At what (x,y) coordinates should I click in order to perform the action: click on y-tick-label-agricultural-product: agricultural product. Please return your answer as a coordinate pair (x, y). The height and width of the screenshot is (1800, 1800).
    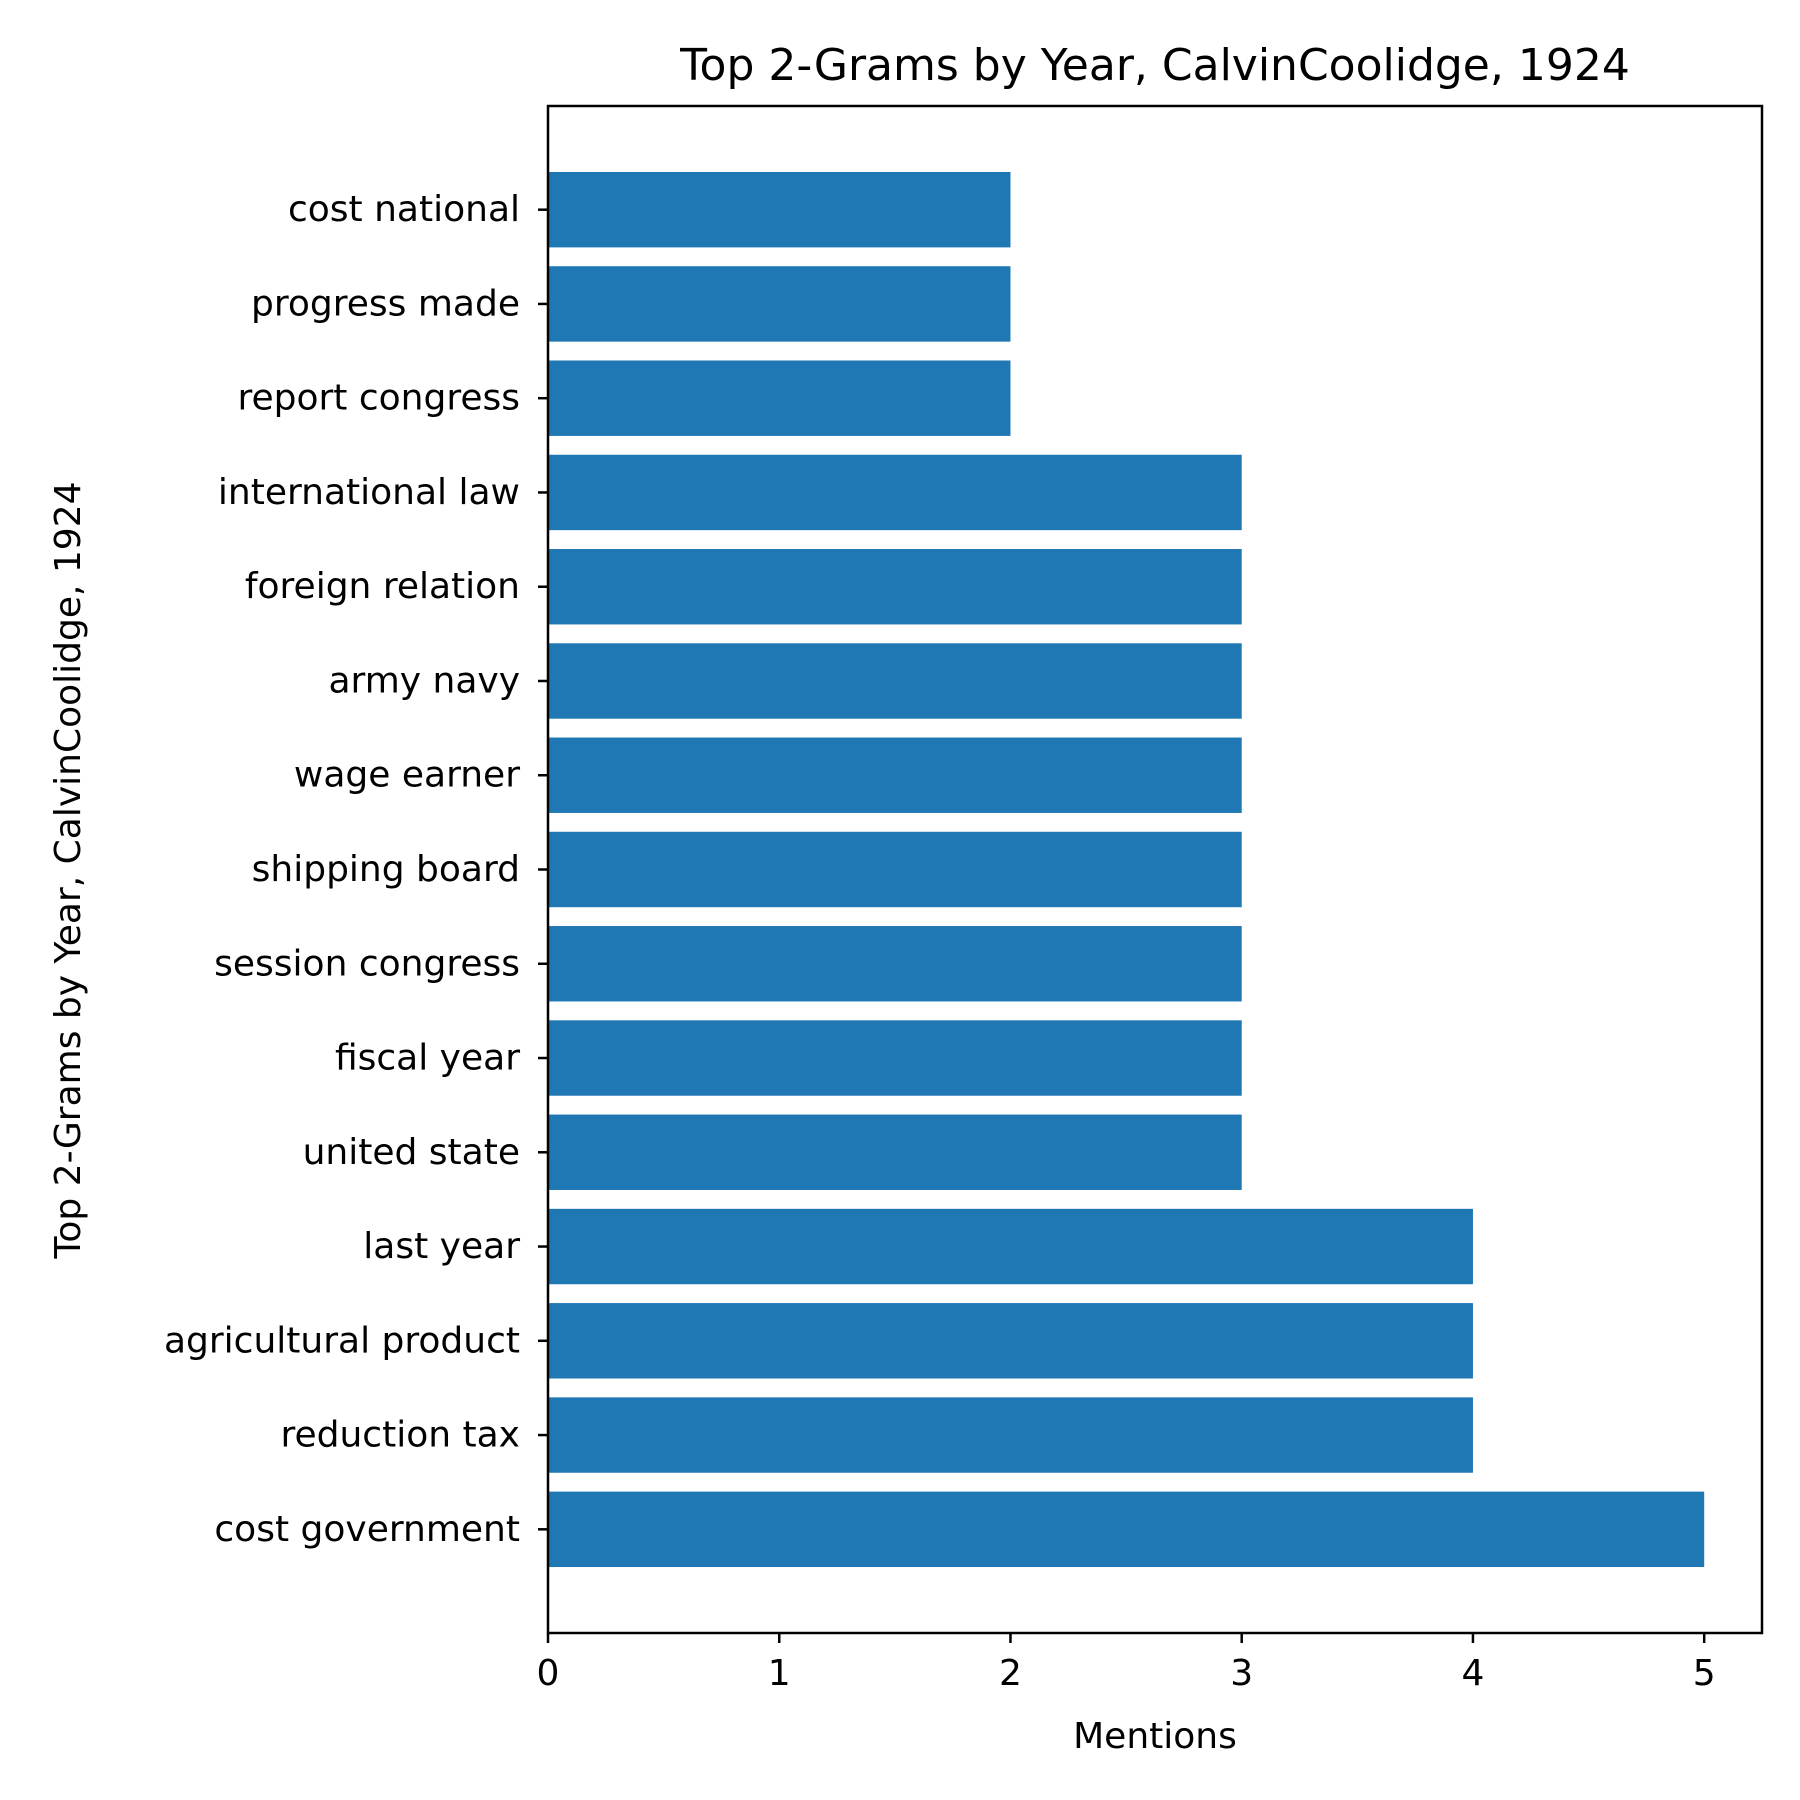
    Looking at the image, I should click on (342, 1340).